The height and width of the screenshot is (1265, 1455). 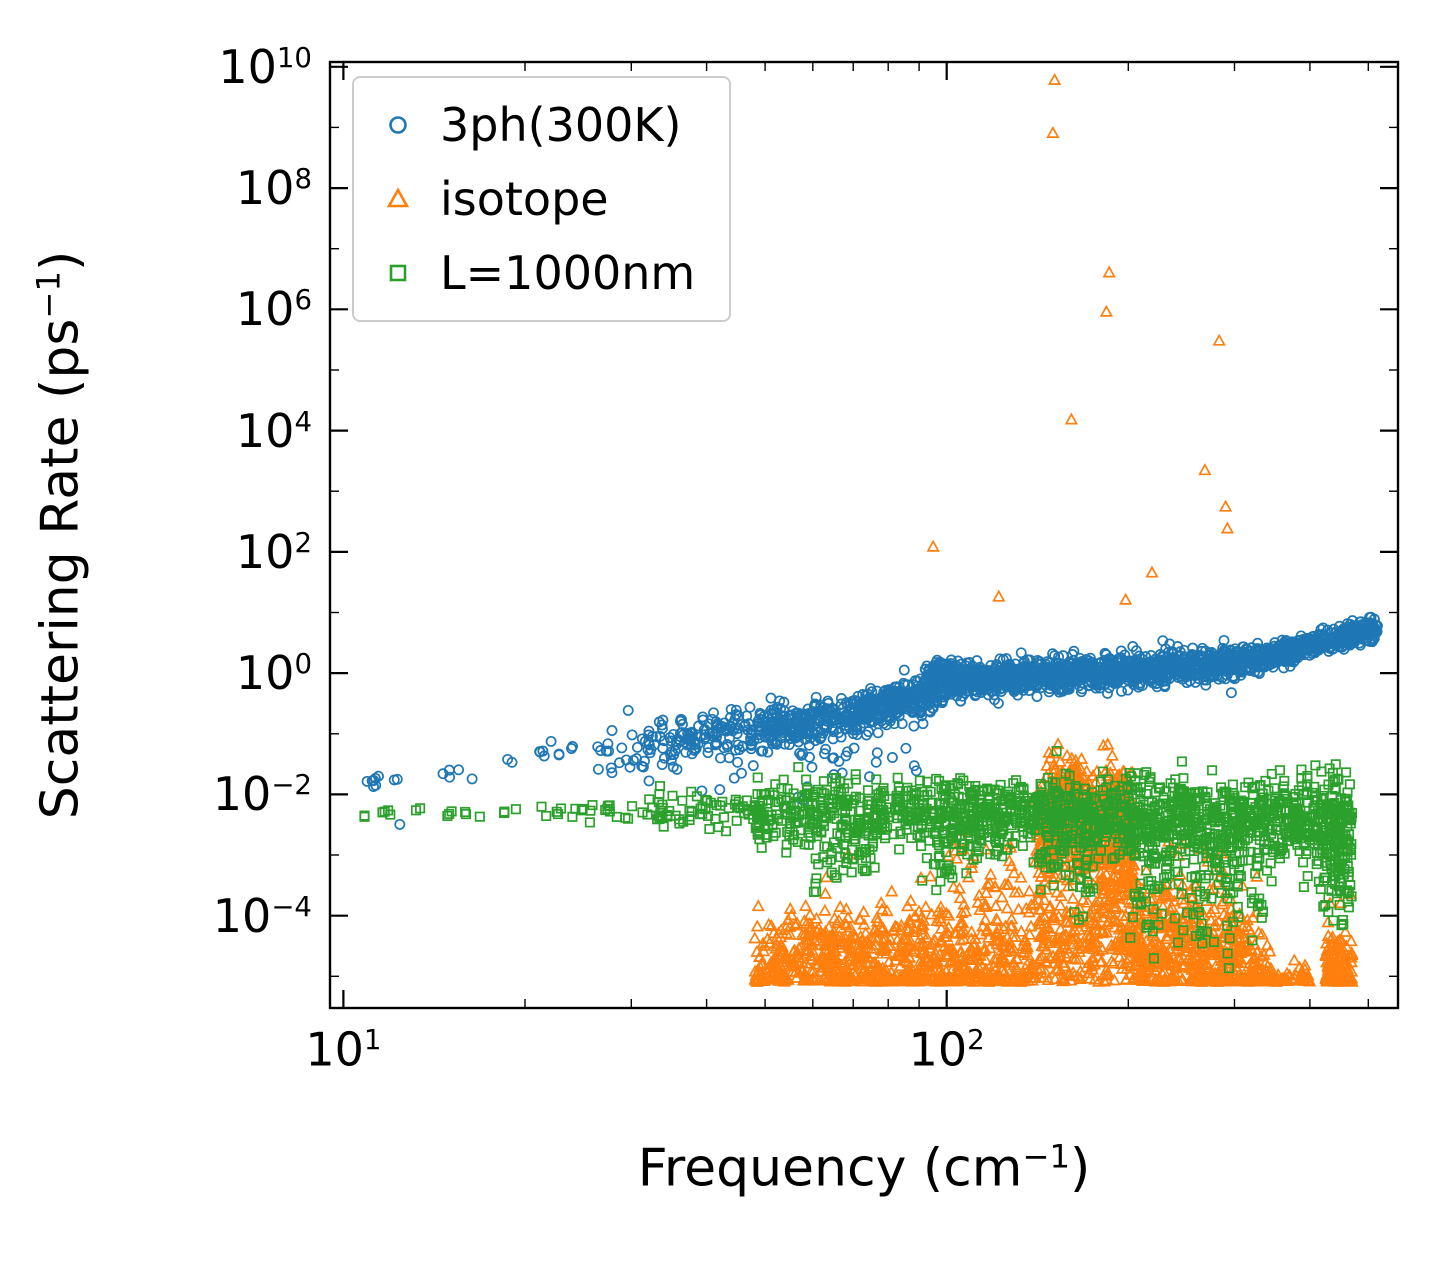 I want to click on legend-label: isotope, so click(x=524, y=199).